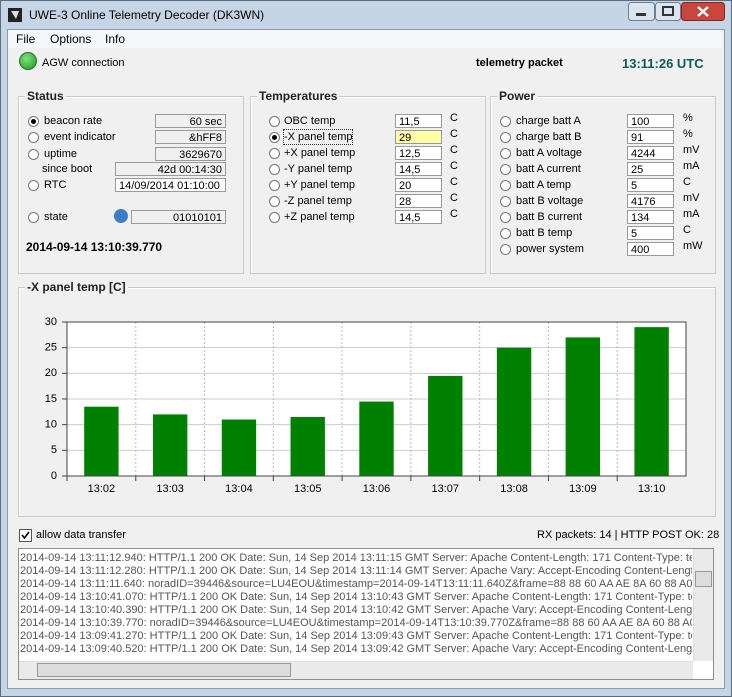  Describe the element at coordinates (548, 121) in the screenshot. I see `power-label: charge batt A` at that location.